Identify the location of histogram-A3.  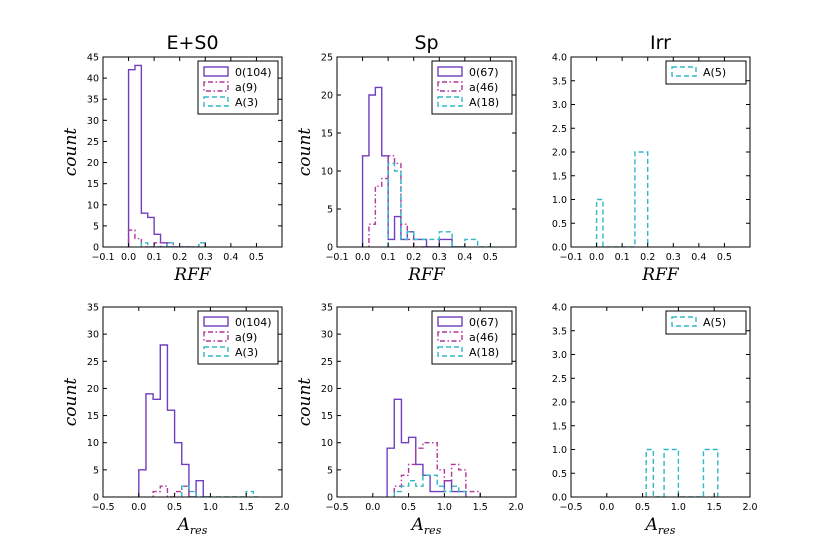
(173, 244).